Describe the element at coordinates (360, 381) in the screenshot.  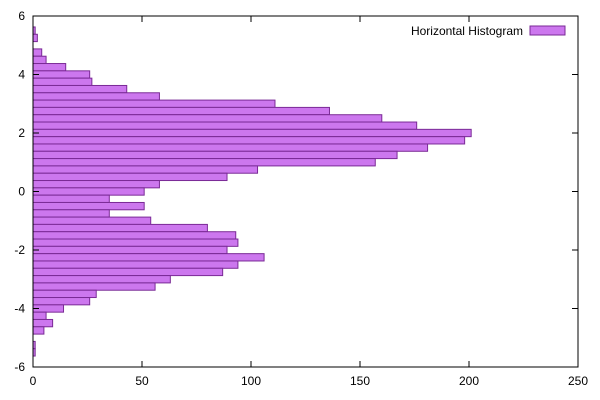
I see `x-tick-label: 150` at that location.